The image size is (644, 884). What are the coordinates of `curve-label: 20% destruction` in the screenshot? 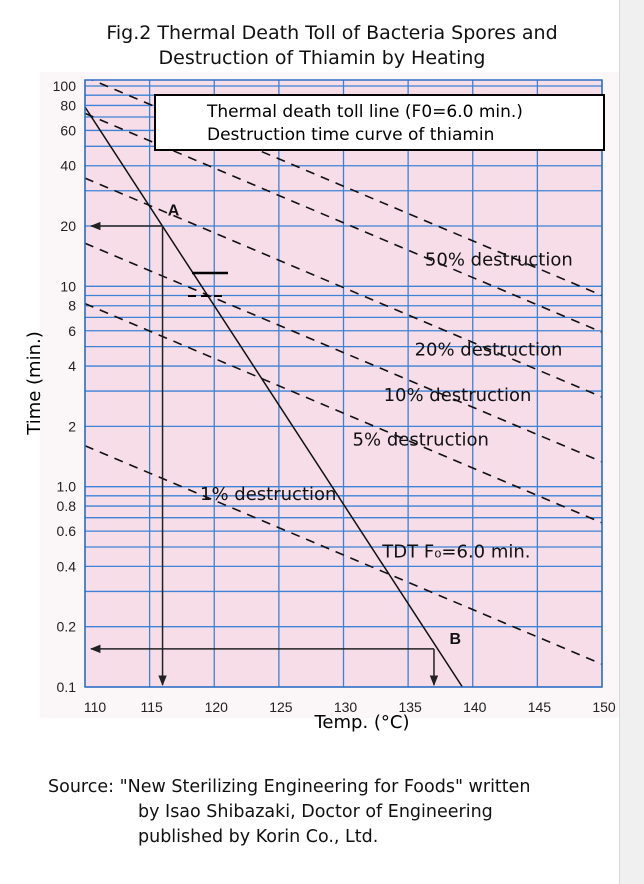 It's located at (489, 349).